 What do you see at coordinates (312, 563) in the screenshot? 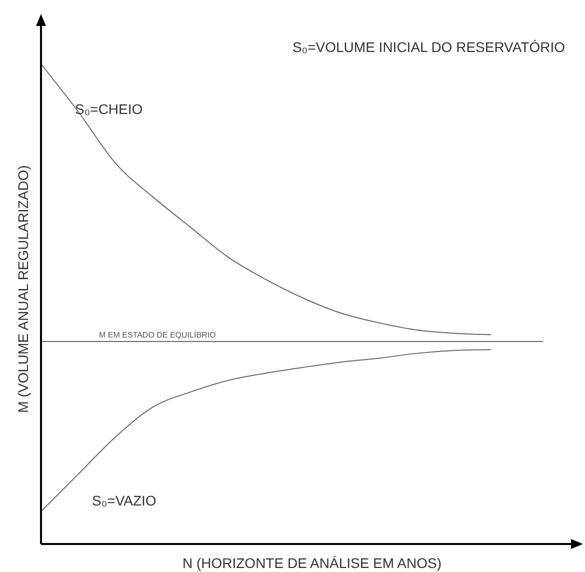
I see `x-axis-title: N (HORIZONTE DE ANÁLISE EM ANOS)` at bounding box center [312, 563].